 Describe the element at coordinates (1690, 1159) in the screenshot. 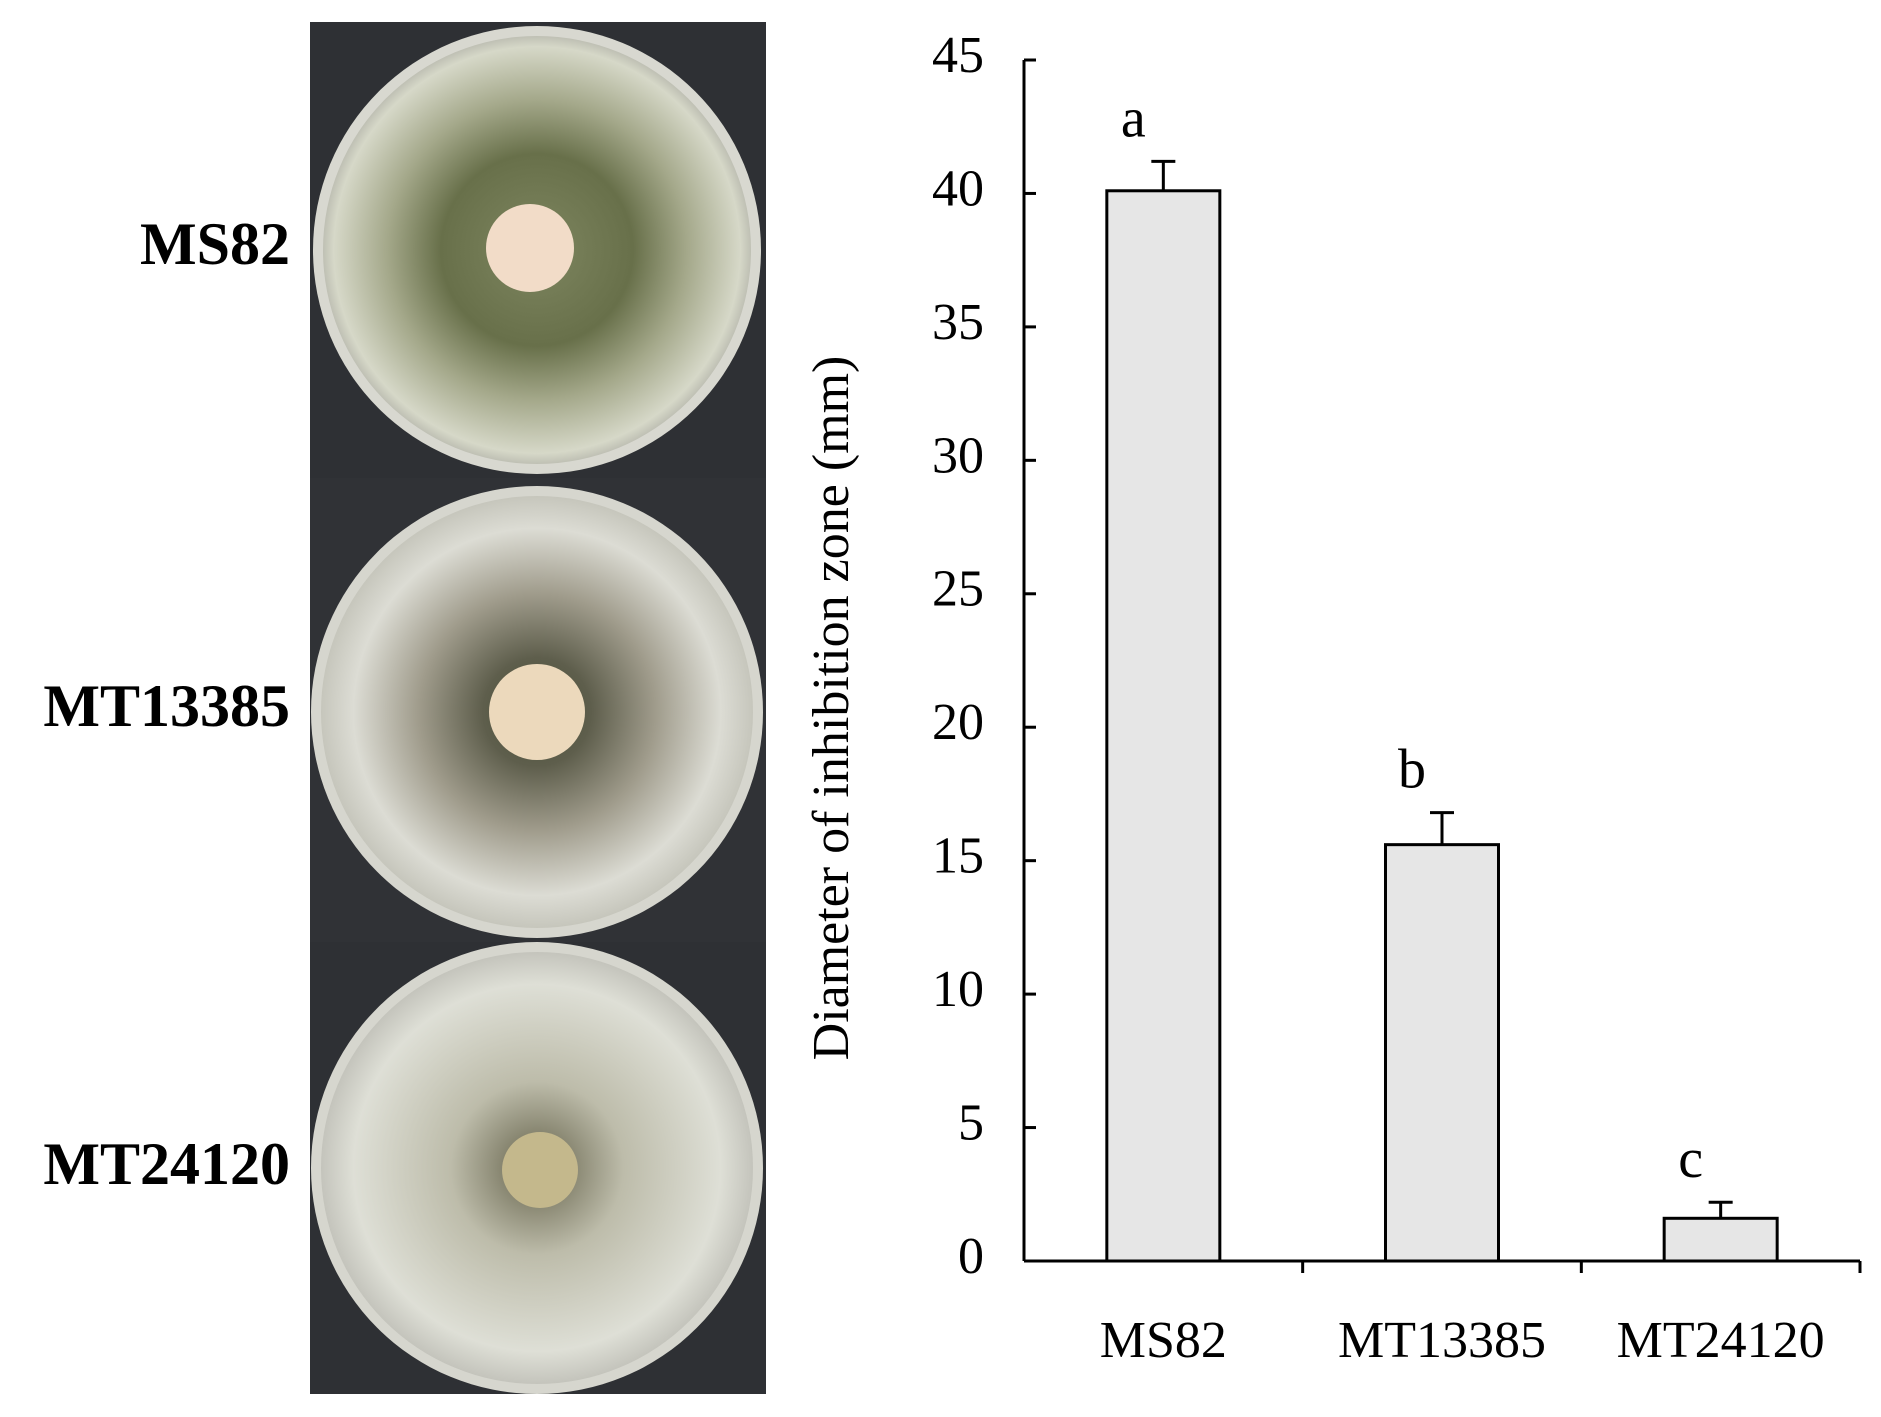

I see `significance-letter: c` at that location.